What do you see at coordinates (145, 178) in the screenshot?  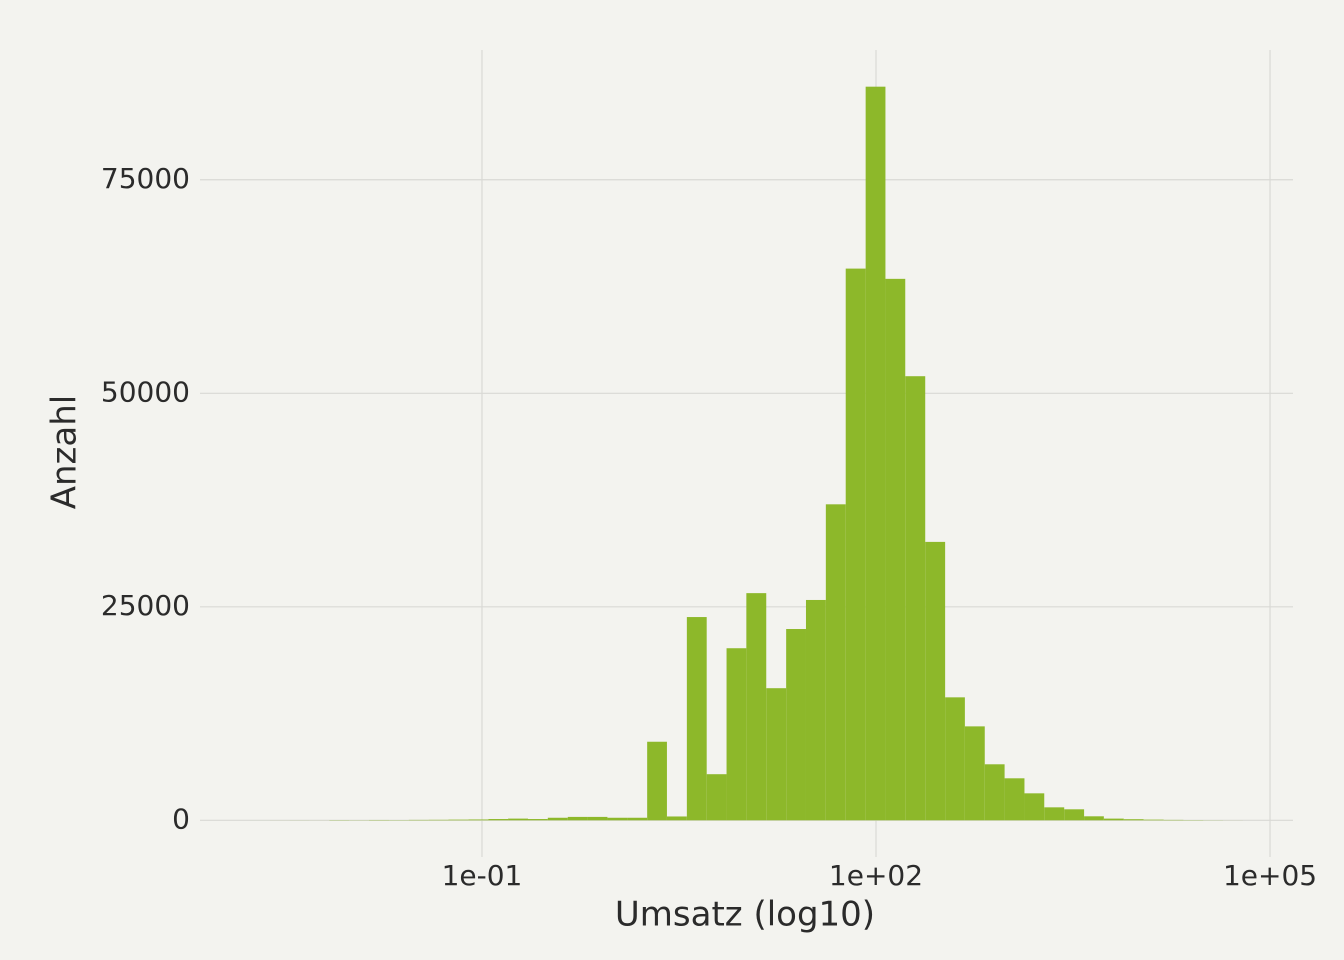 I see `y-tick-label: 75000` at bounding box center [145, 178].